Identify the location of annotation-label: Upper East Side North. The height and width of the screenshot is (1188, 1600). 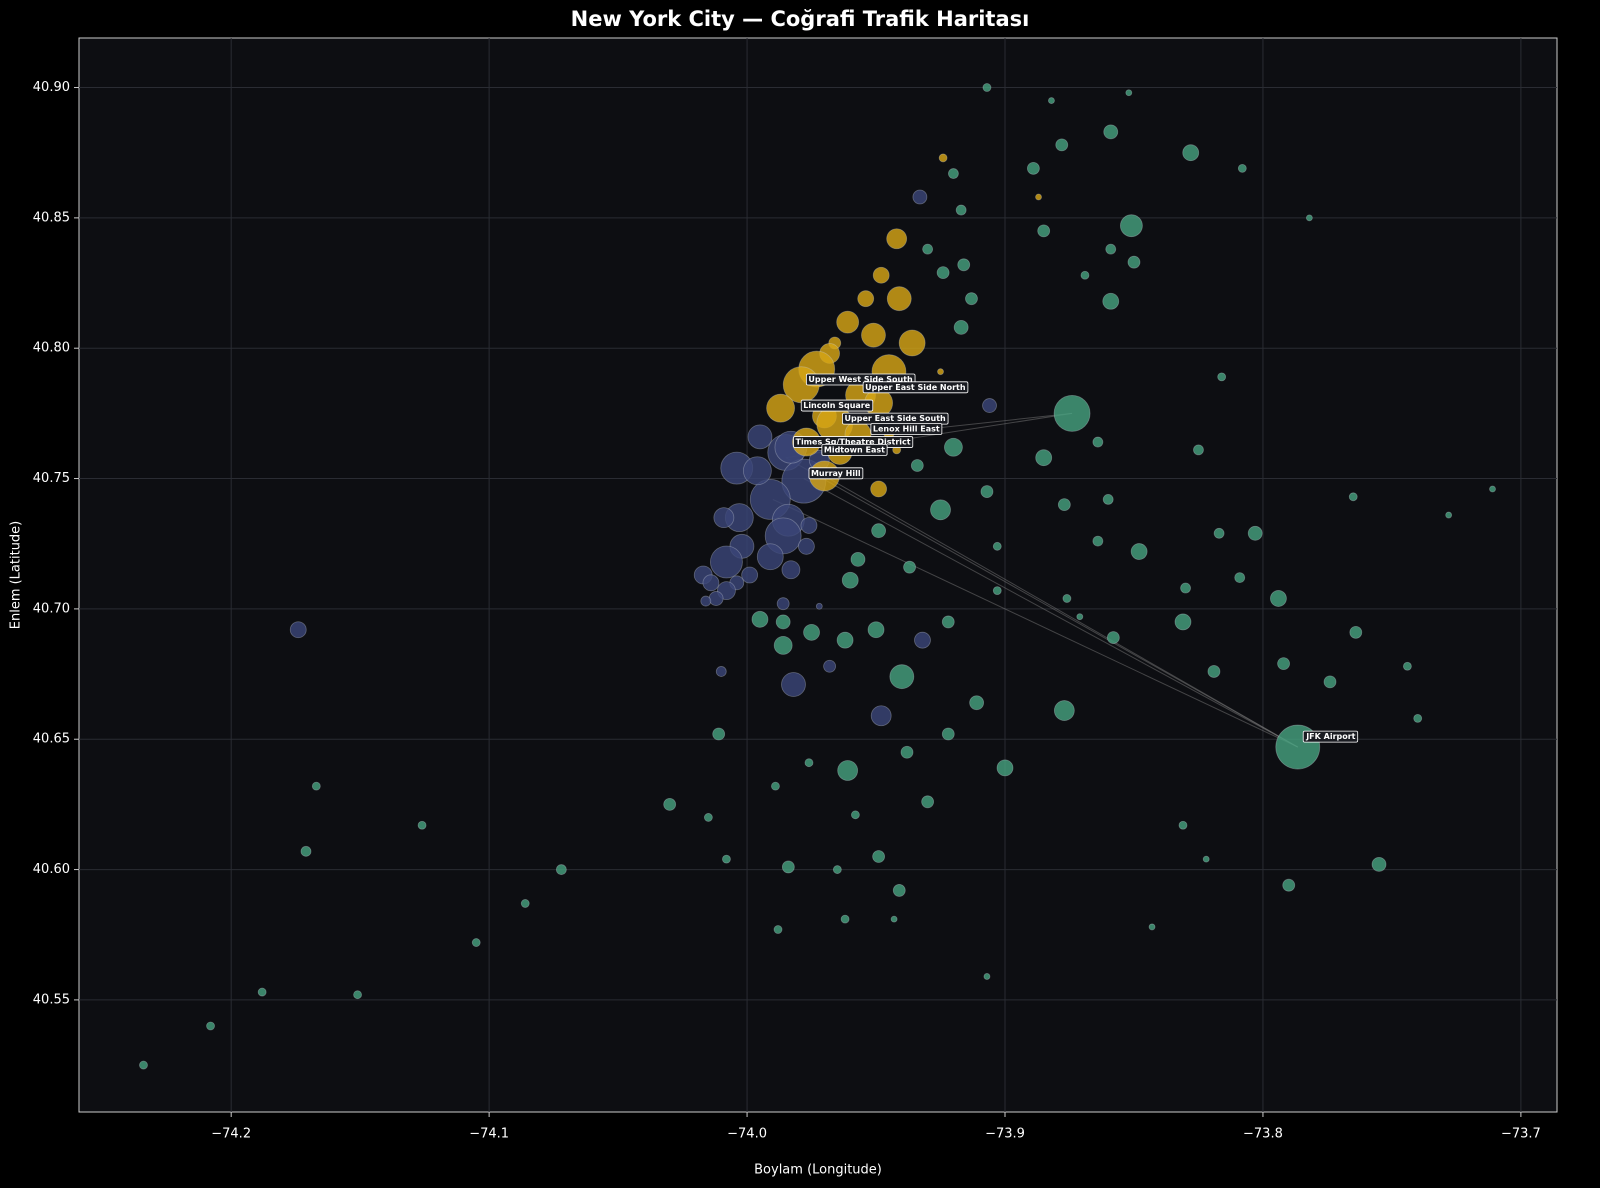
(915, 387).